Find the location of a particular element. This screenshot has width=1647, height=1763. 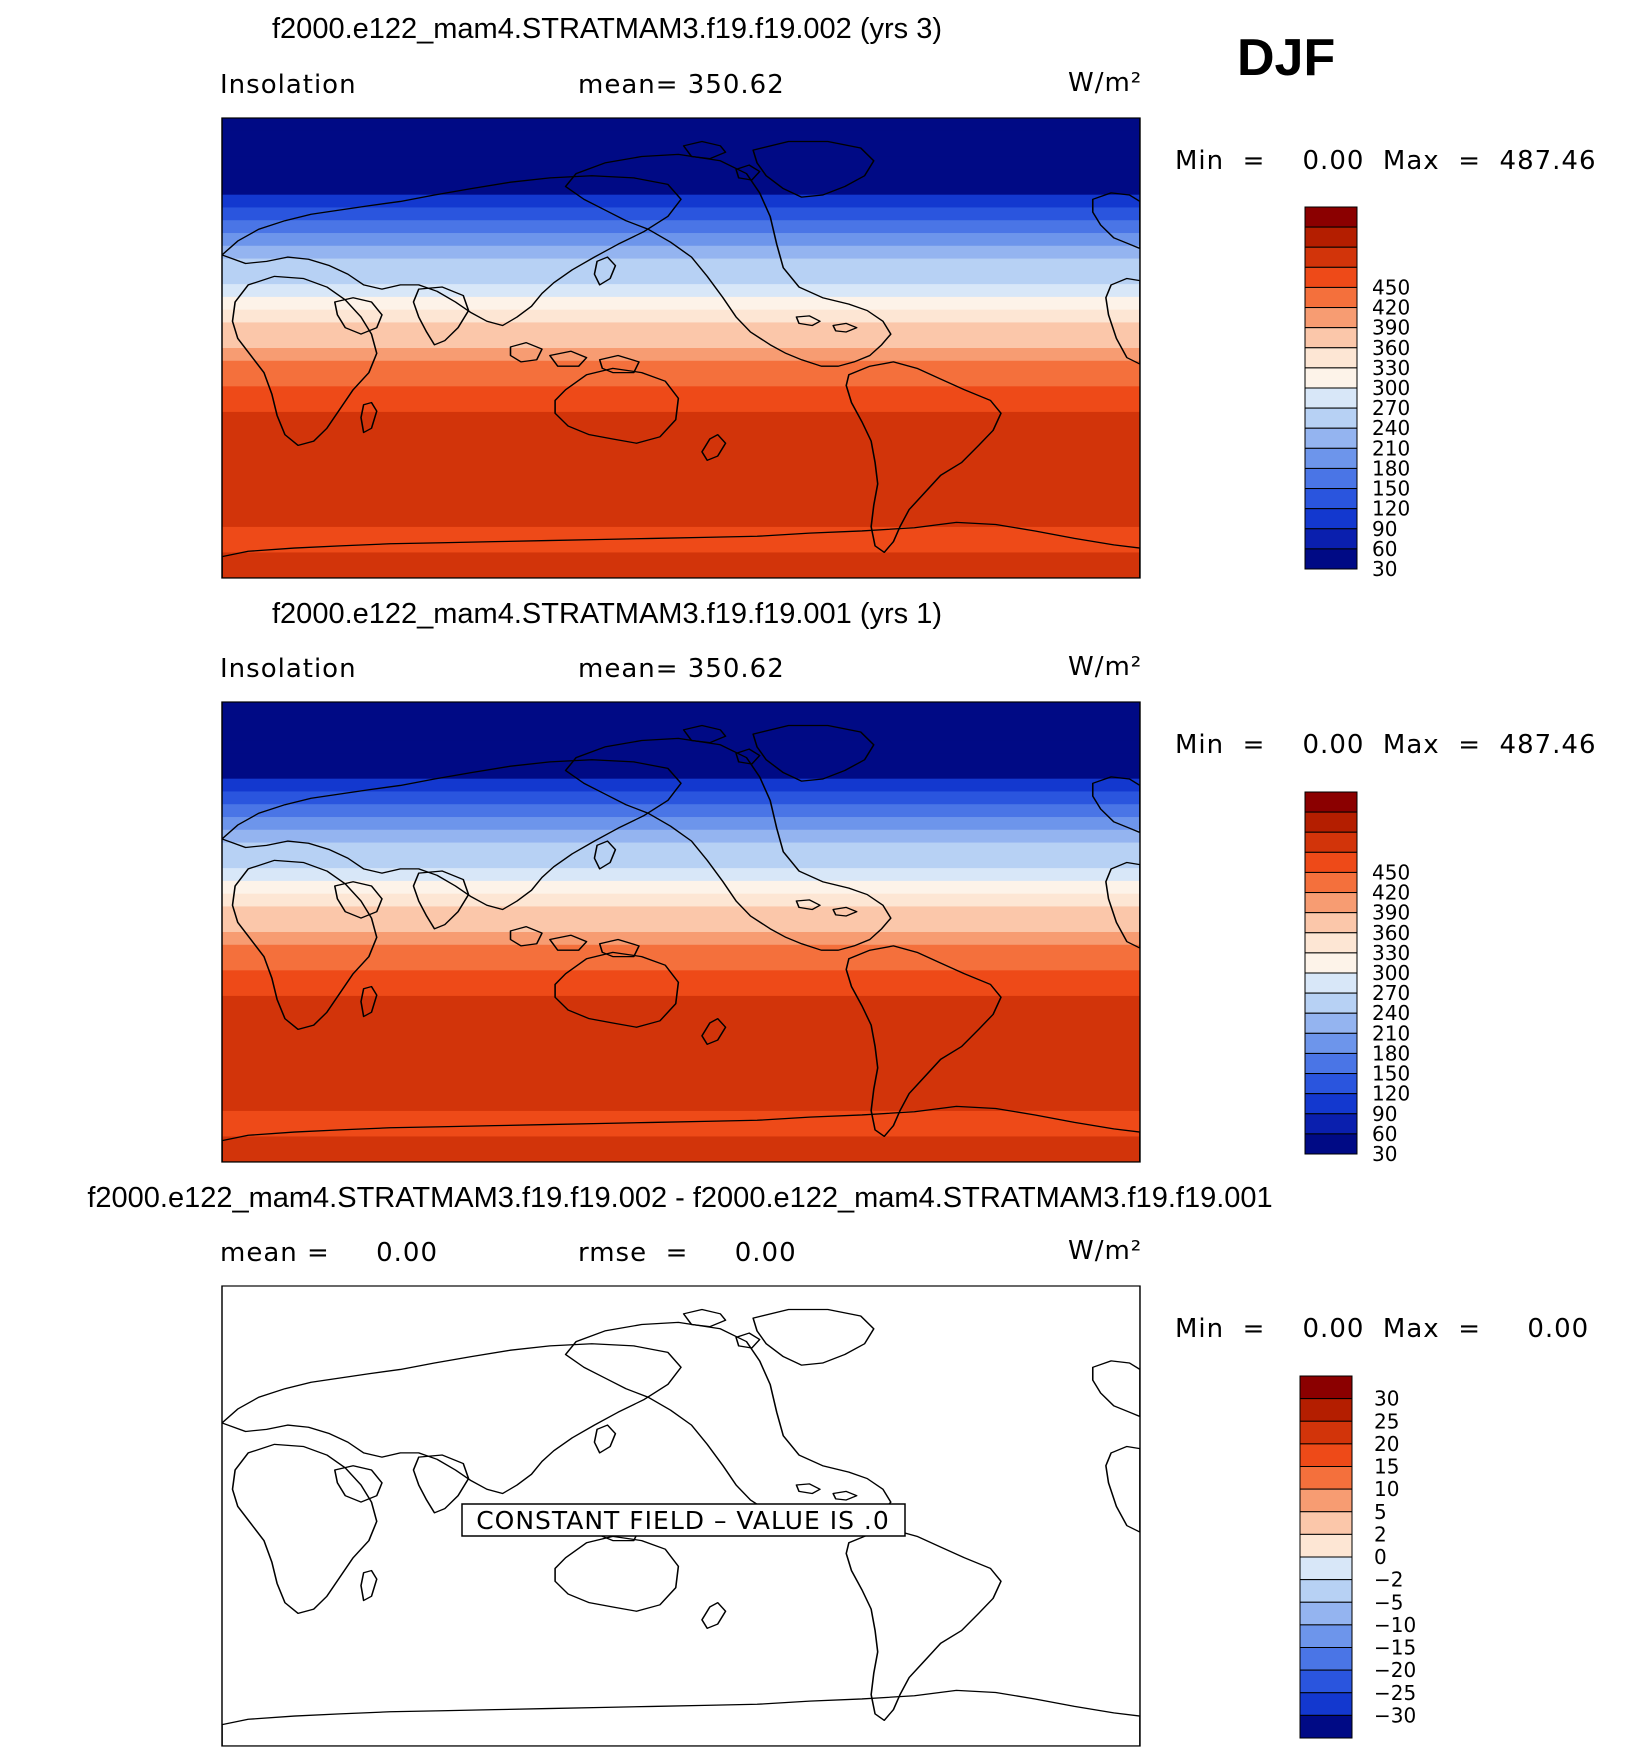

constant-field-box is located at coordinates (683, 1520).